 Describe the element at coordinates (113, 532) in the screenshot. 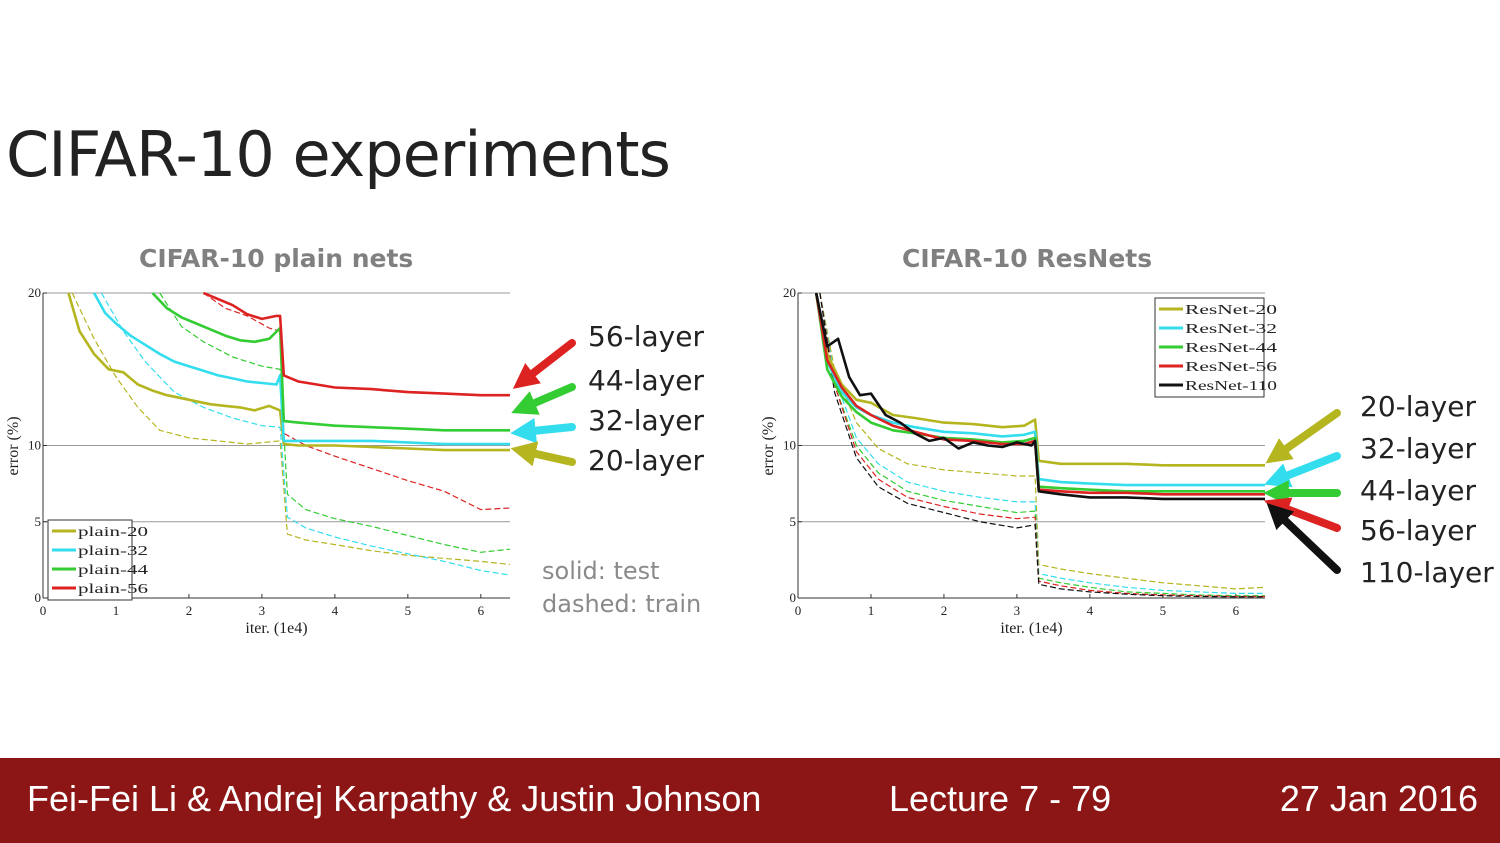

I see `legend-label: plain-20` at that location.